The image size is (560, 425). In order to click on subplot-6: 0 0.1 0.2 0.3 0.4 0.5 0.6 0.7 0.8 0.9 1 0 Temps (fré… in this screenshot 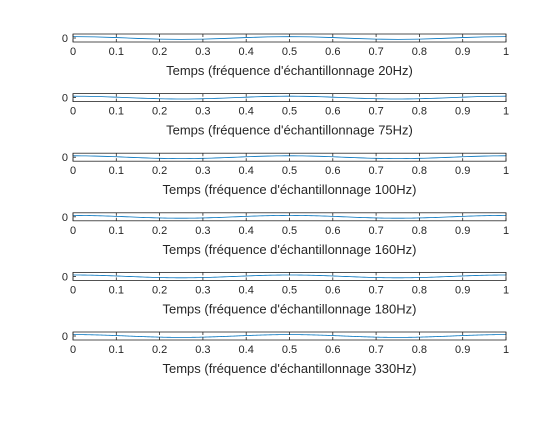, I will do `click(285, 353)`.